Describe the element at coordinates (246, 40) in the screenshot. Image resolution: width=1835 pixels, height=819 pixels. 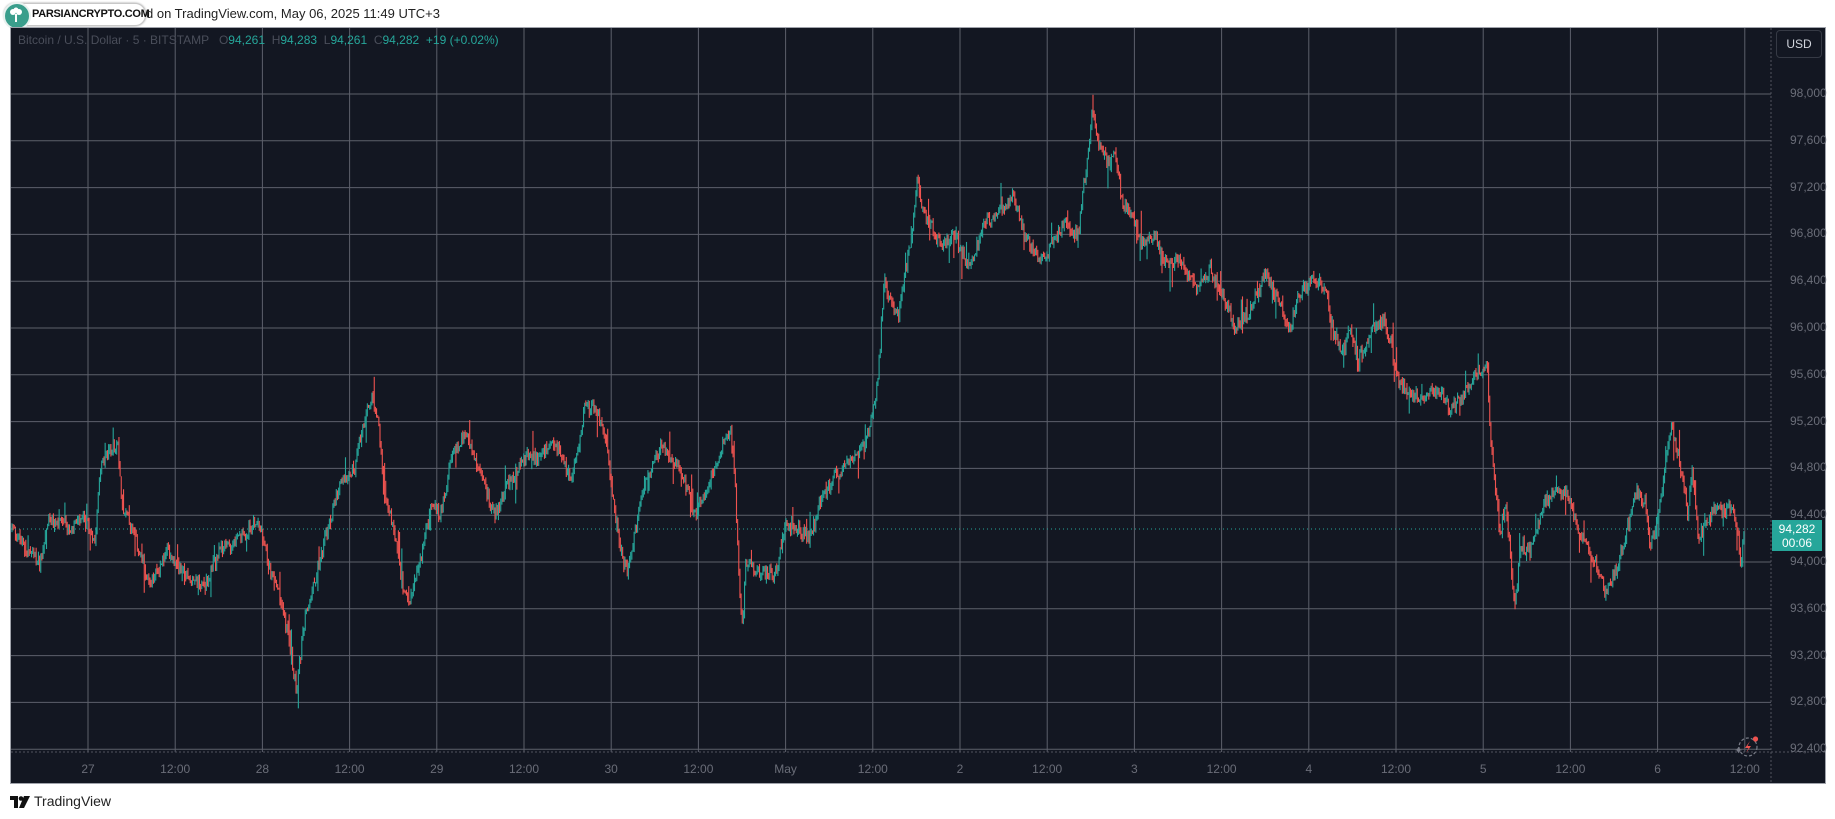
I see `open-value: 94,261` at that location.